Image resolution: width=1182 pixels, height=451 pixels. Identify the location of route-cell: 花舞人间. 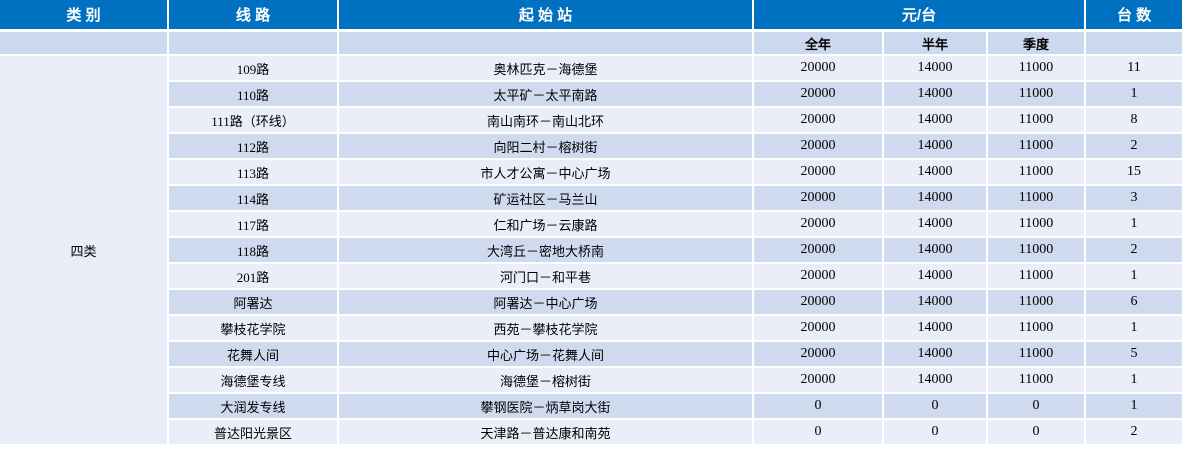
(253, 354).